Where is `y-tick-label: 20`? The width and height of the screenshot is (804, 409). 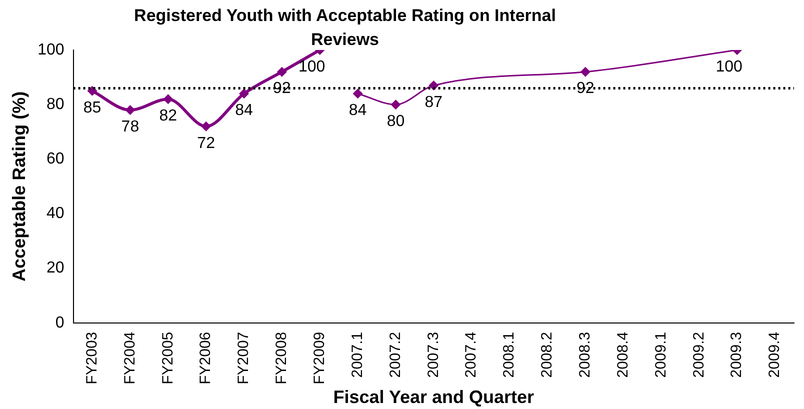
y-tick-label: 20 is located at coordinates (55, 268).